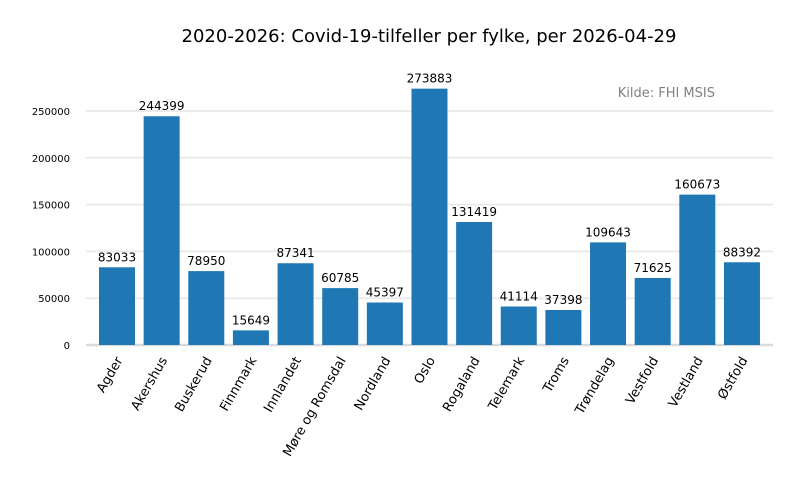 This screenshot has height=500, width=800. I want to click on data-label: 60785, so click(340, 278).